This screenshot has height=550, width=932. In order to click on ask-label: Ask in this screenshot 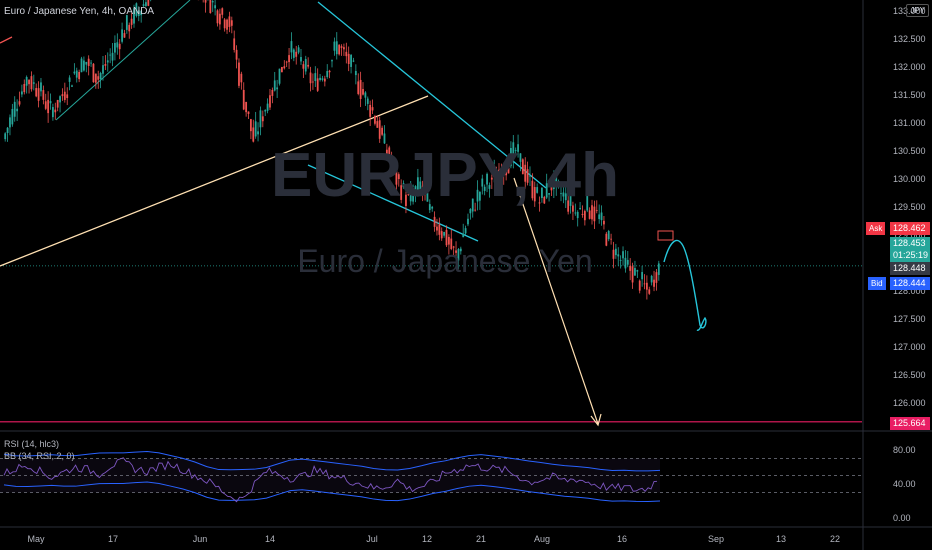, I will do `click(876, 228)`.